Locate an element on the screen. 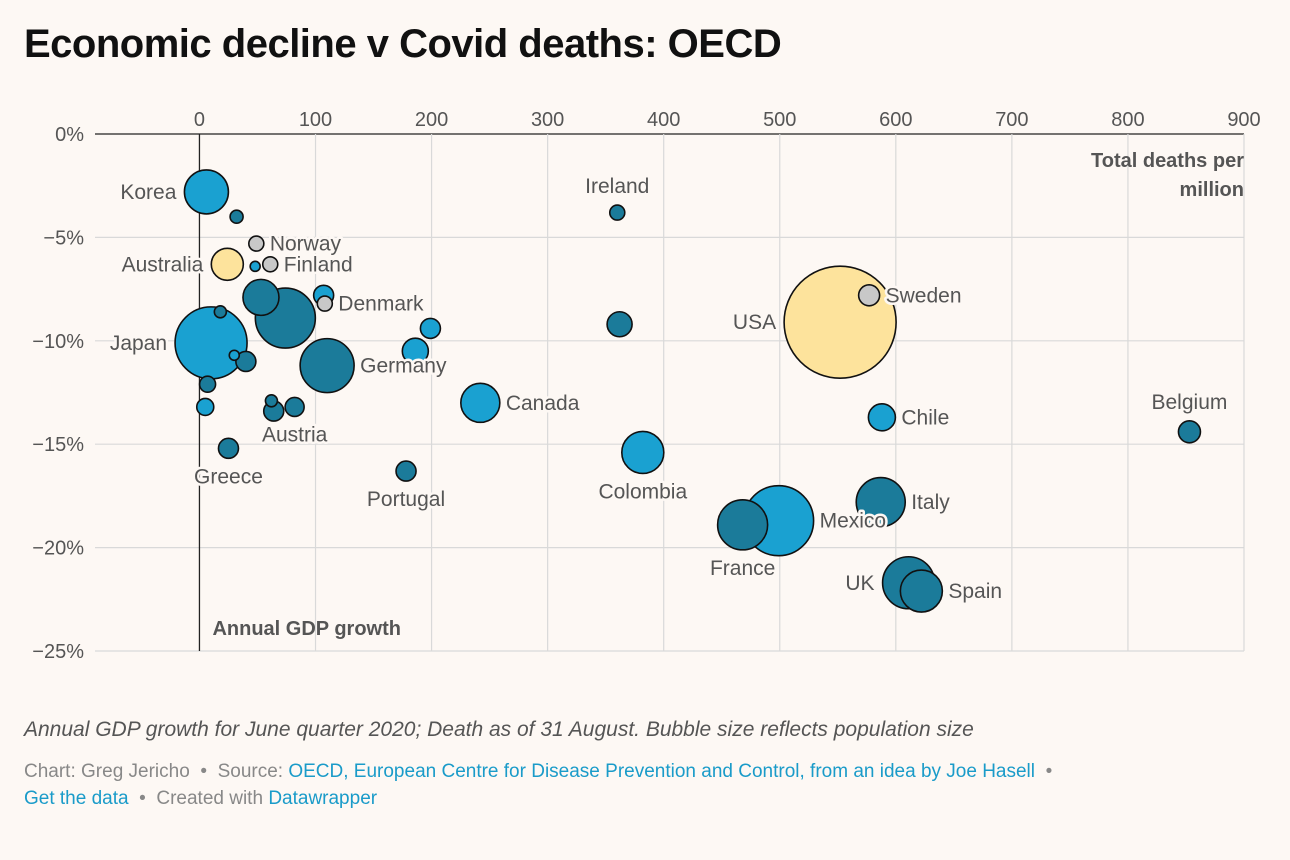  point-label-portugal: Portugal is located at coordinates (406, 499).